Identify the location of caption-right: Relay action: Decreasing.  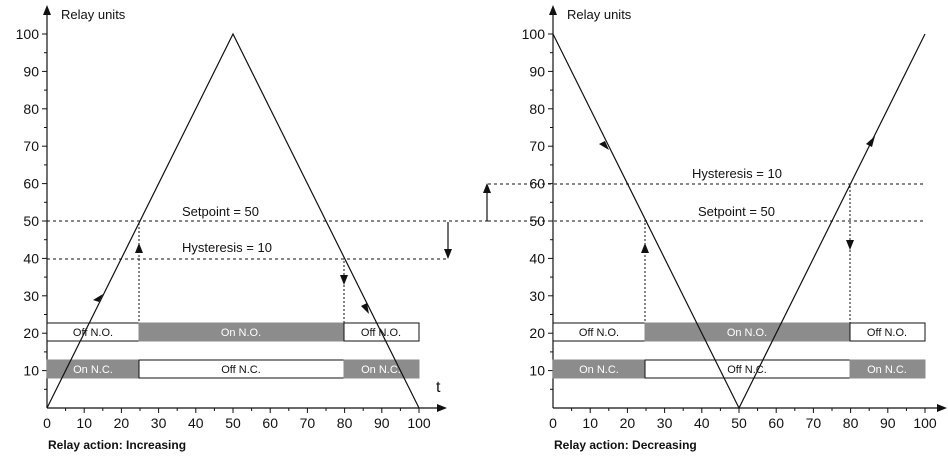
(625, 445).